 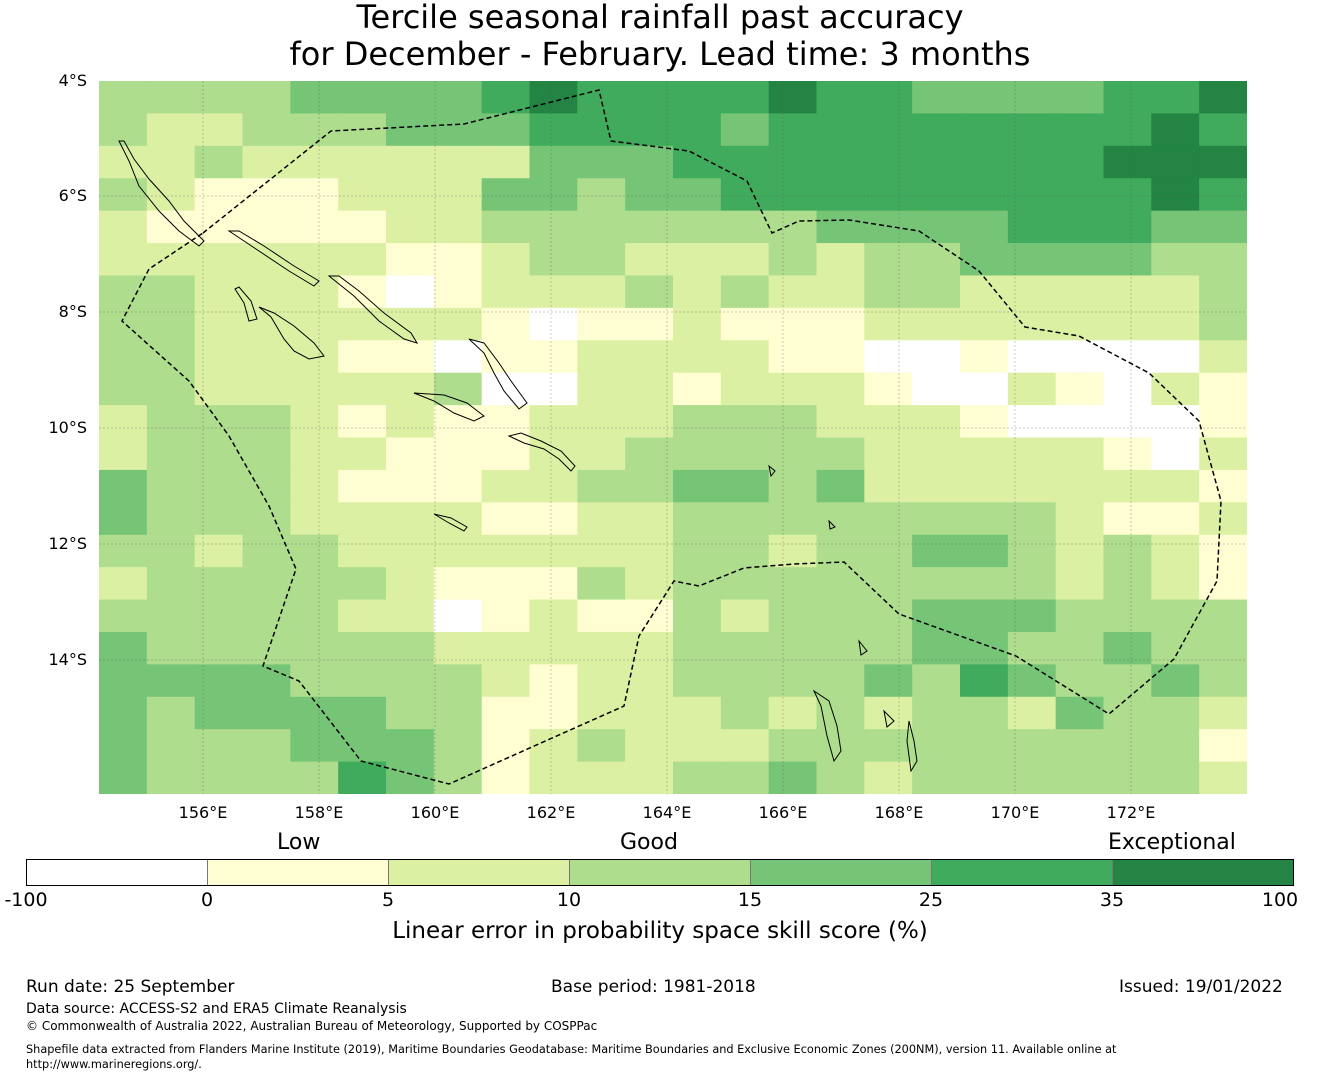 I want to click on colorbar-category-low: Low, so click(x=299, y=842).